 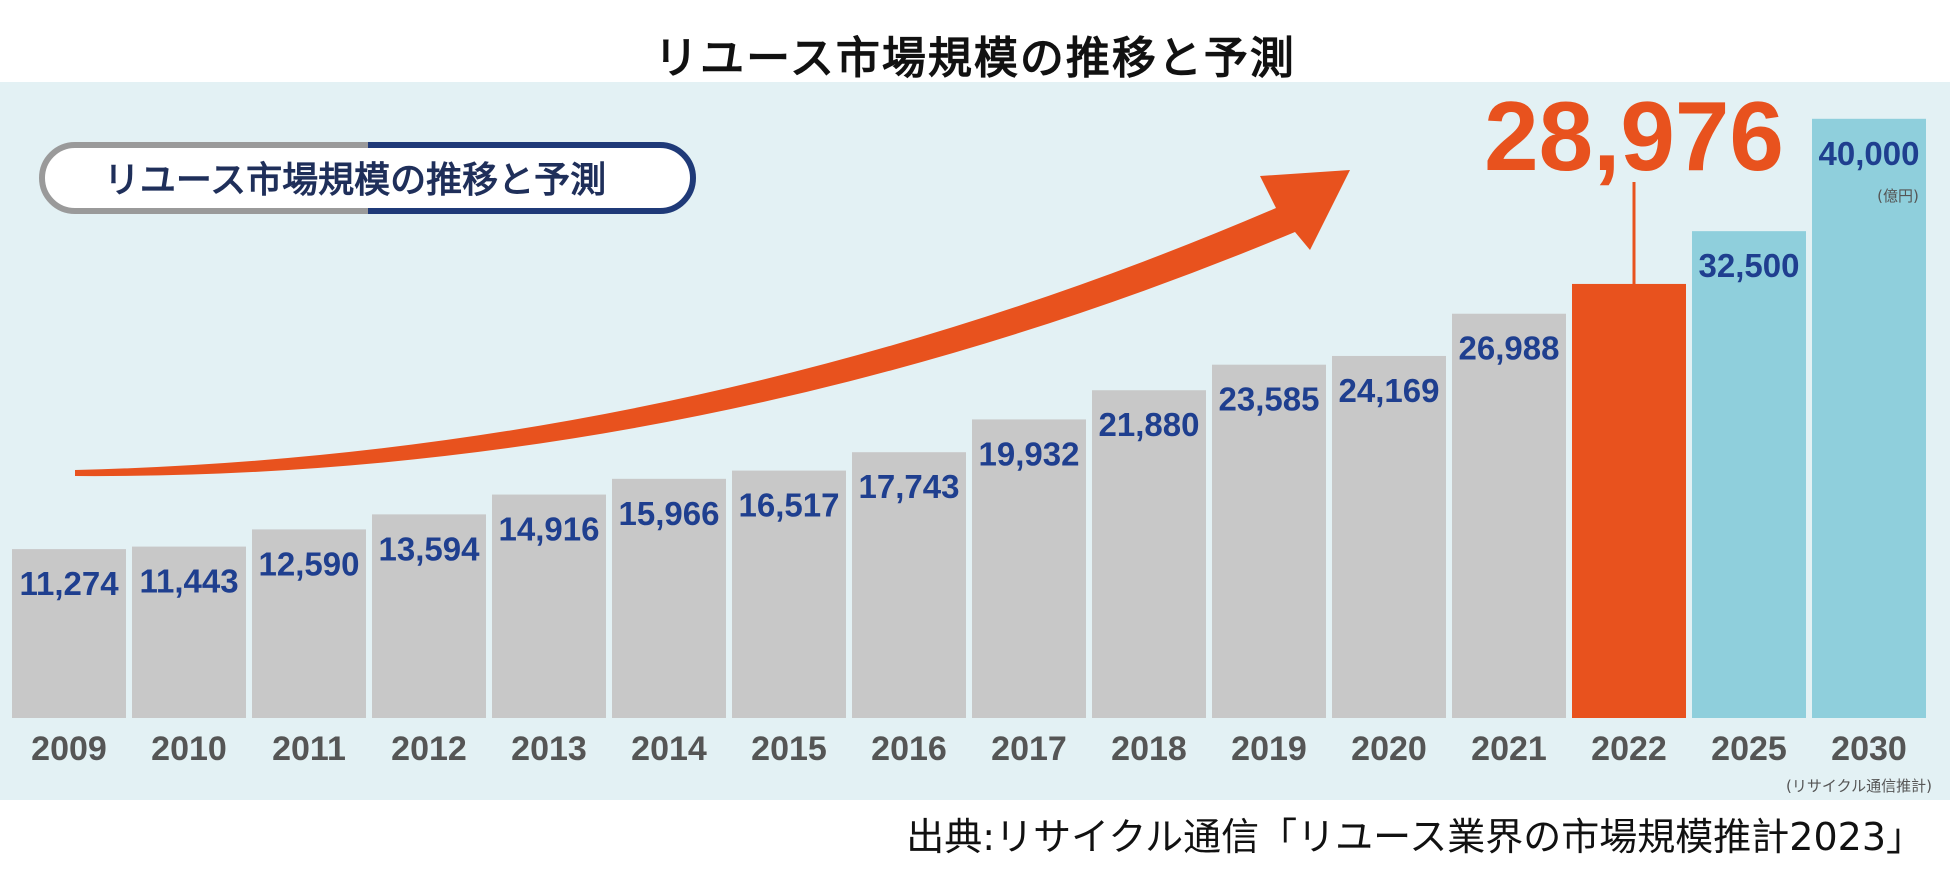 What do you see at coordinates (1389, 536) in the screenshot?
I see `bar-2020` at bounding box center [1389, 536].